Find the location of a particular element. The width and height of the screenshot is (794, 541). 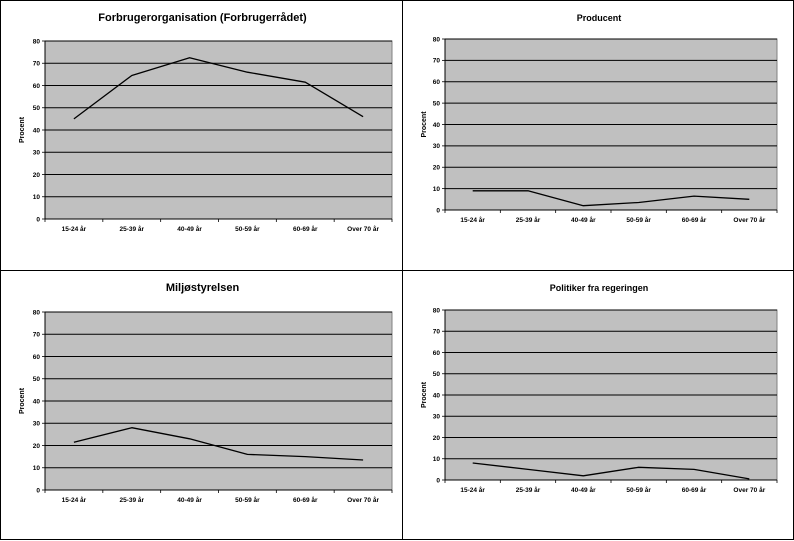

chart-title: Producent is located at coordinates (599, 18).